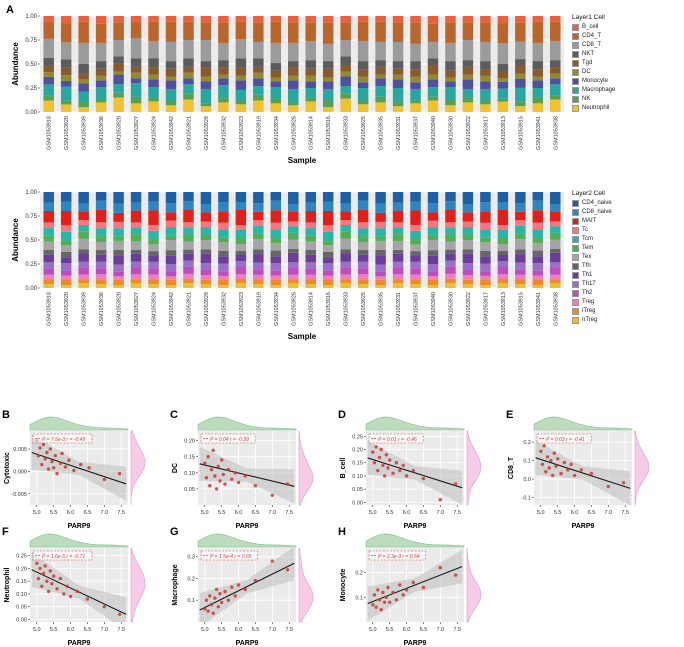  I want to click on y-tick-label: 1.00, so click(31, 17).